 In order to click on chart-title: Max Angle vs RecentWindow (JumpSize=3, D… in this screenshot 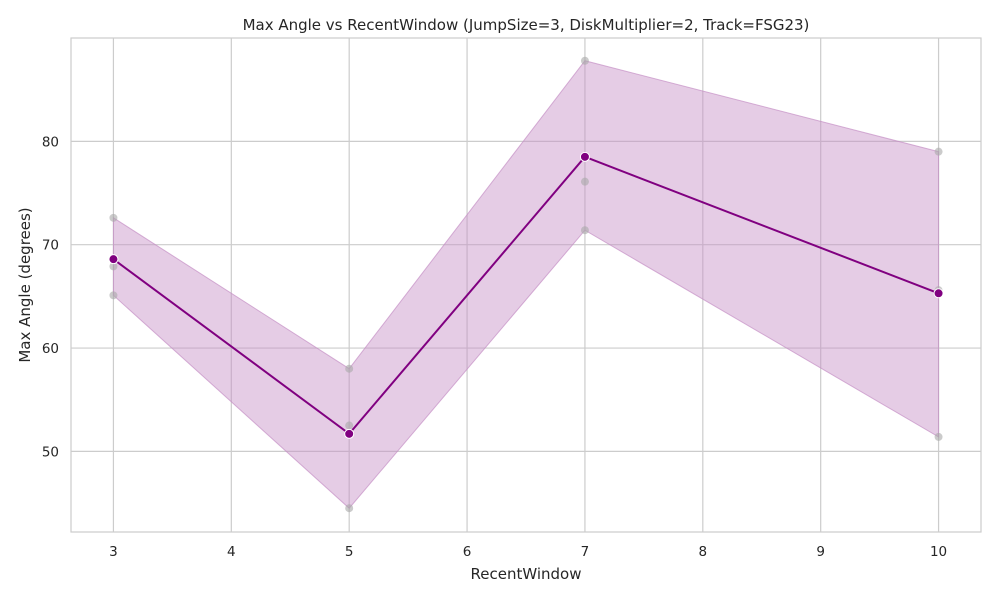, I will do `click(526, 25)`.